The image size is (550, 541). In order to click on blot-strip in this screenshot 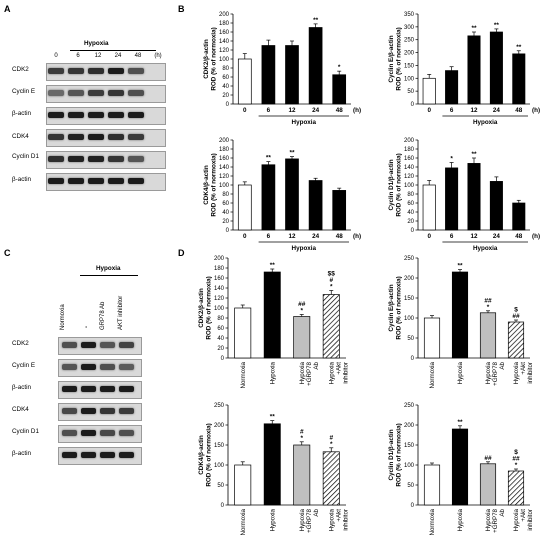, I will do `click(106, 94)`.